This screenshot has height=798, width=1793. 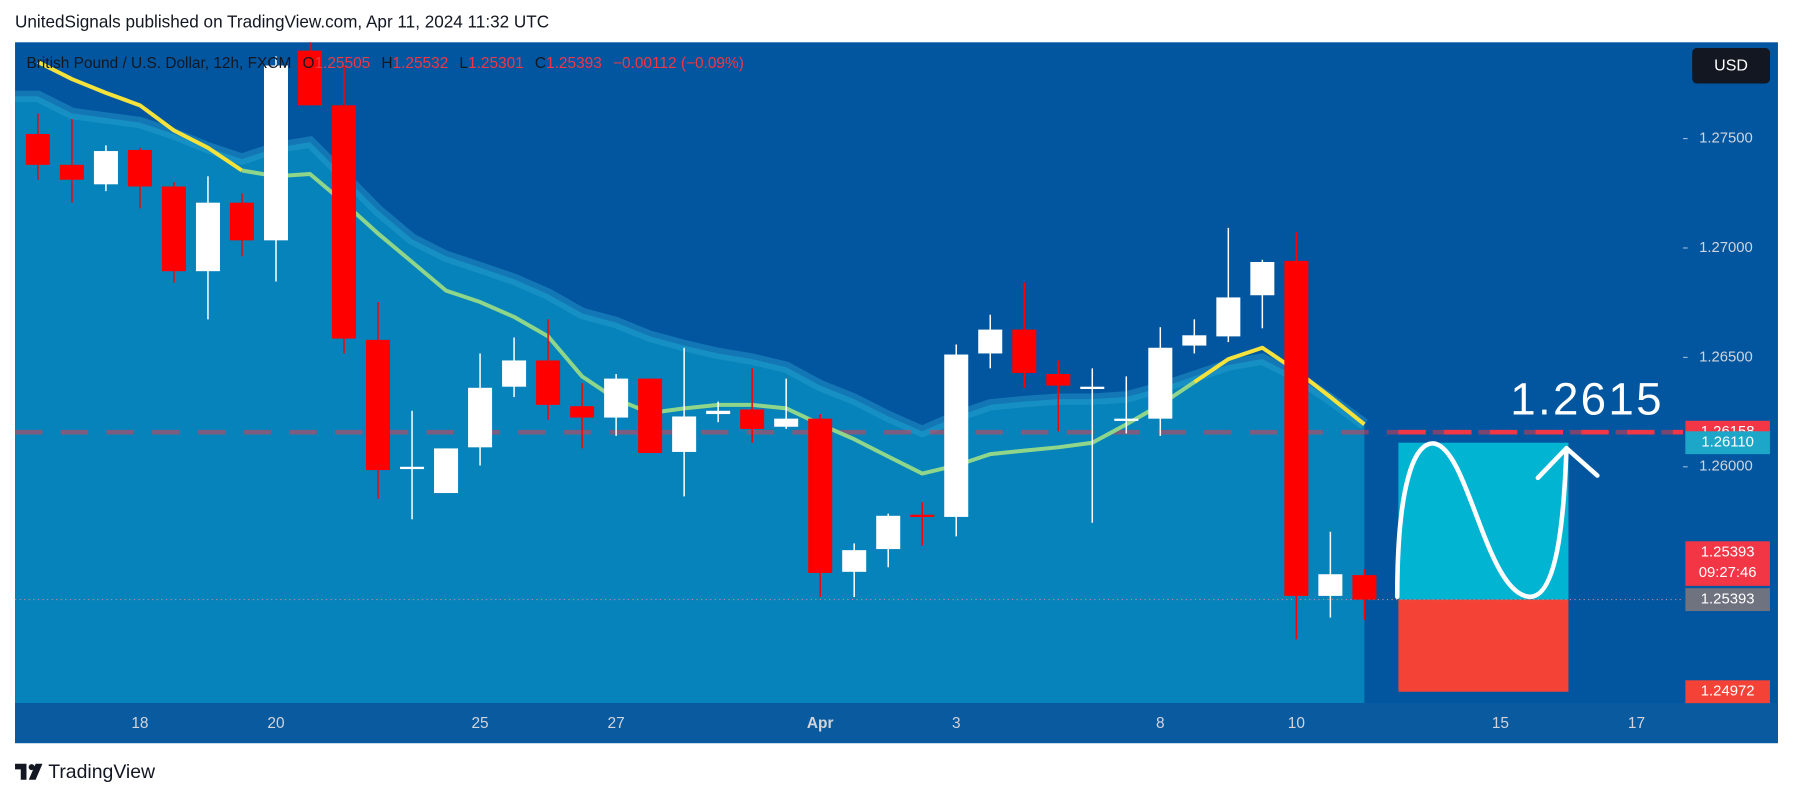 I want to click on change: −0.00112 (−0.09%), so click(x=678, y=63).